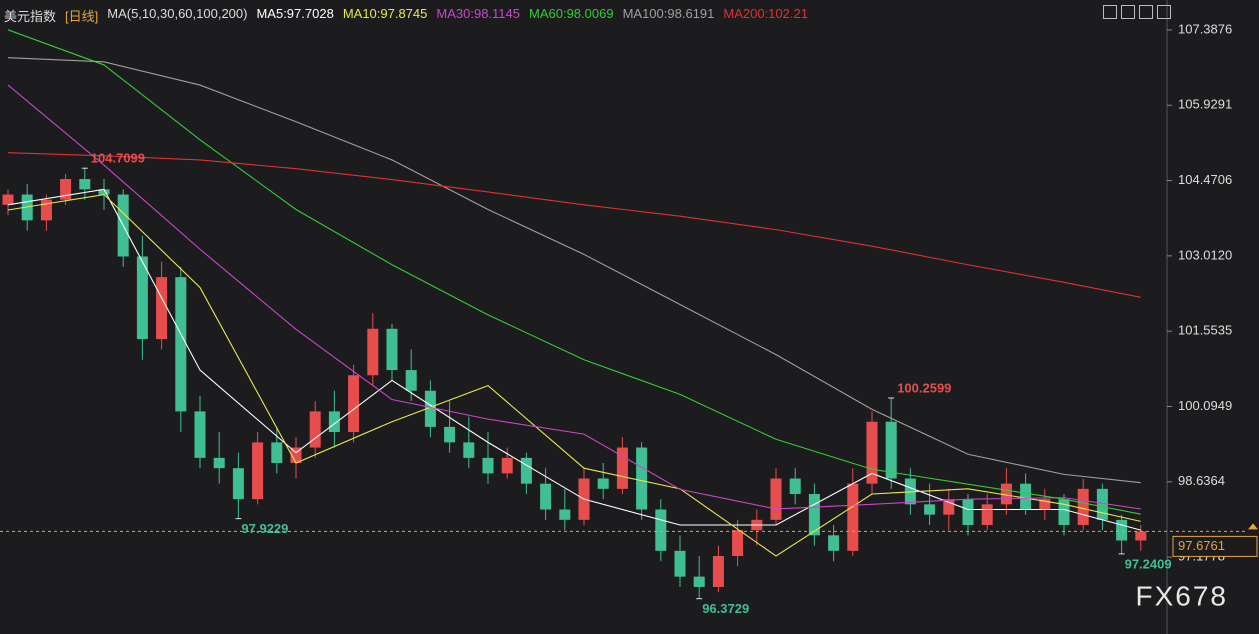 The width and height of the screenshot is (1259, 634). Describe the element at coordinates (1201, 545) in the screenshot. I see `current-price-label: 97.6761` at that location.